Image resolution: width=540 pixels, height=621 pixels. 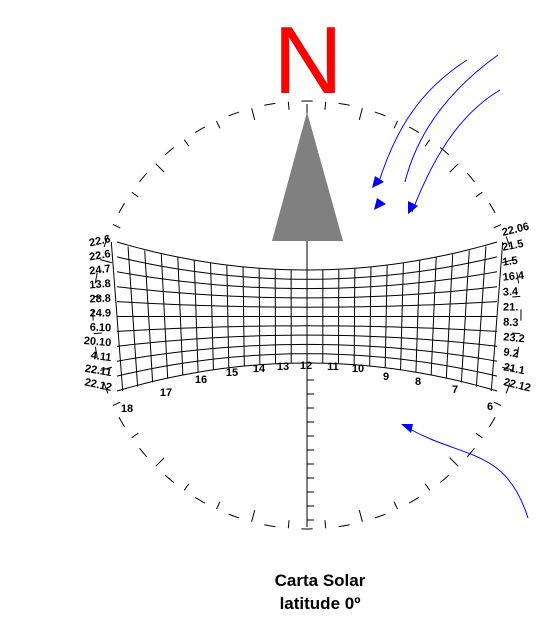 What do you see at coordinates (511, 353) in the screenshot?
I see `date-label-right: 9.2` at bounding box center [511, 353].